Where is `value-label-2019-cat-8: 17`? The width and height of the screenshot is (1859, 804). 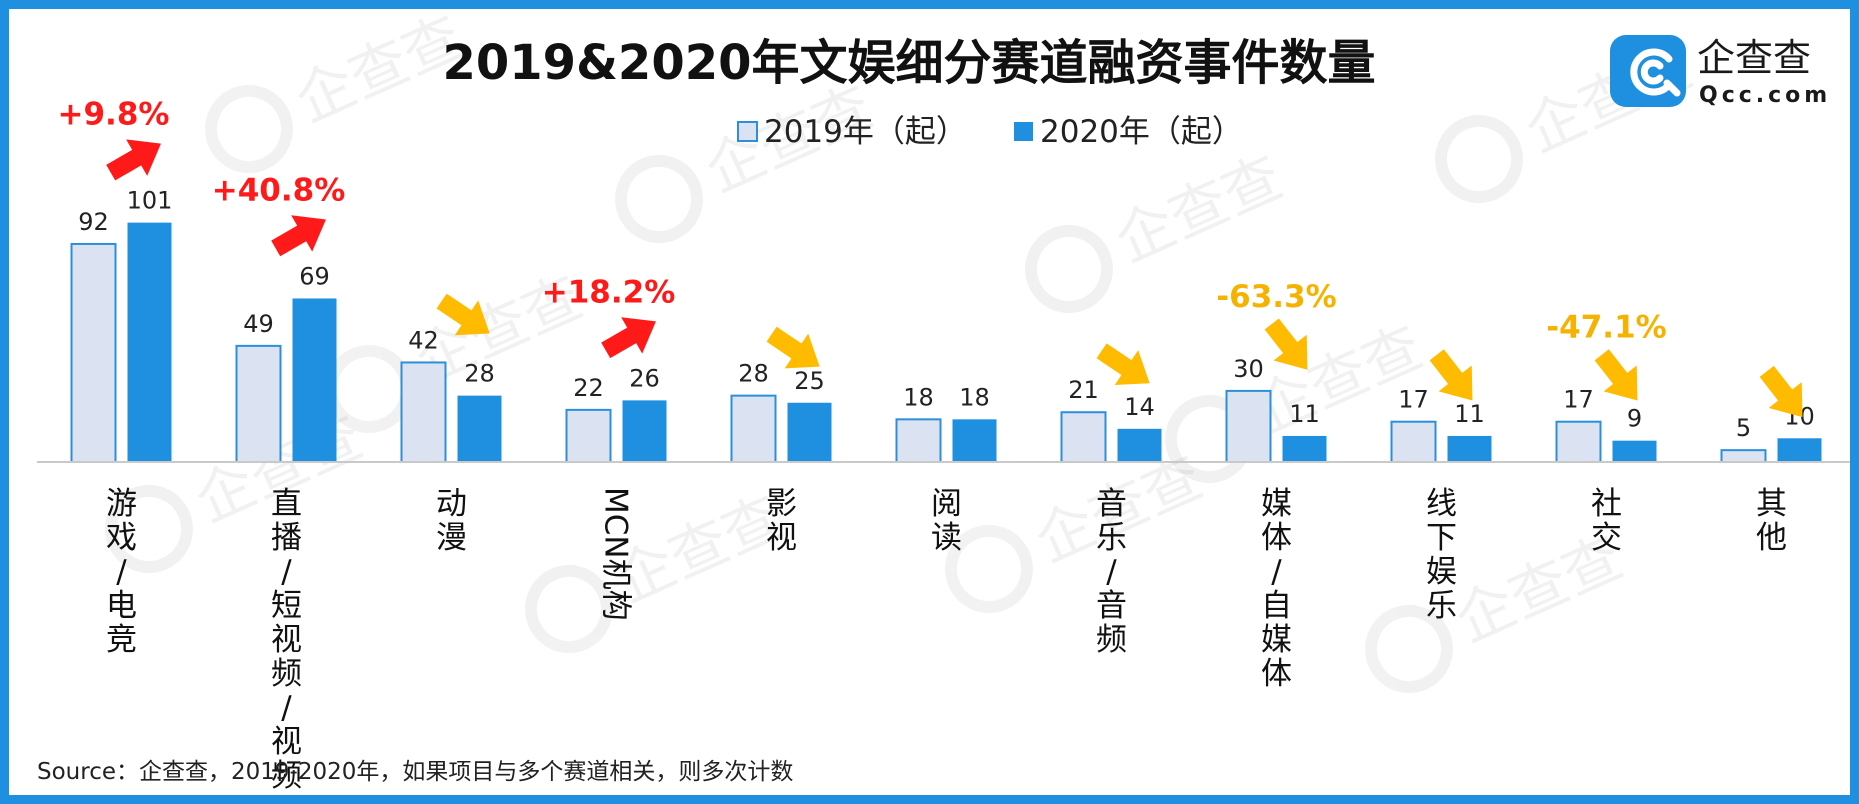 value-label-2019-cat-8: 17 is located at coordinates (1413, 400).